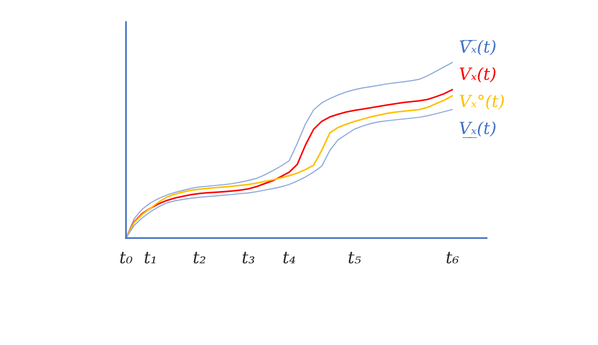  What do you see at coordinates (126, 258) in the screenshot?
I see `x-tick-label: t₀` at bounding box center [126, 258].